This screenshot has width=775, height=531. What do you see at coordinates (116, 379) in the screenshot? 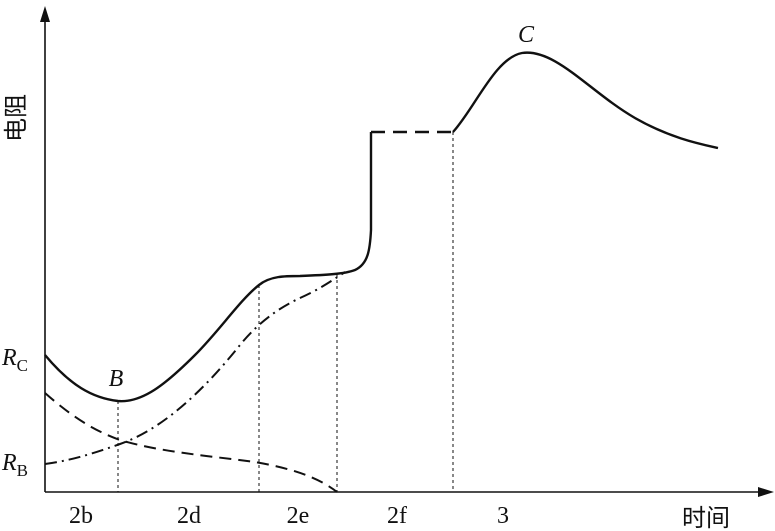
I see `point-b-label: B` at bounding box center [116, 379].